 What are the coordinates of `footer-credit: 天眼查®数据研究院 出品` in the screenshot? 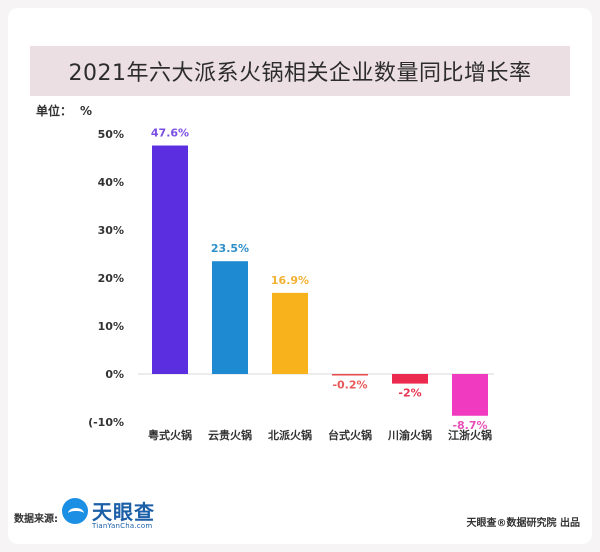 It's located at (523, 523).